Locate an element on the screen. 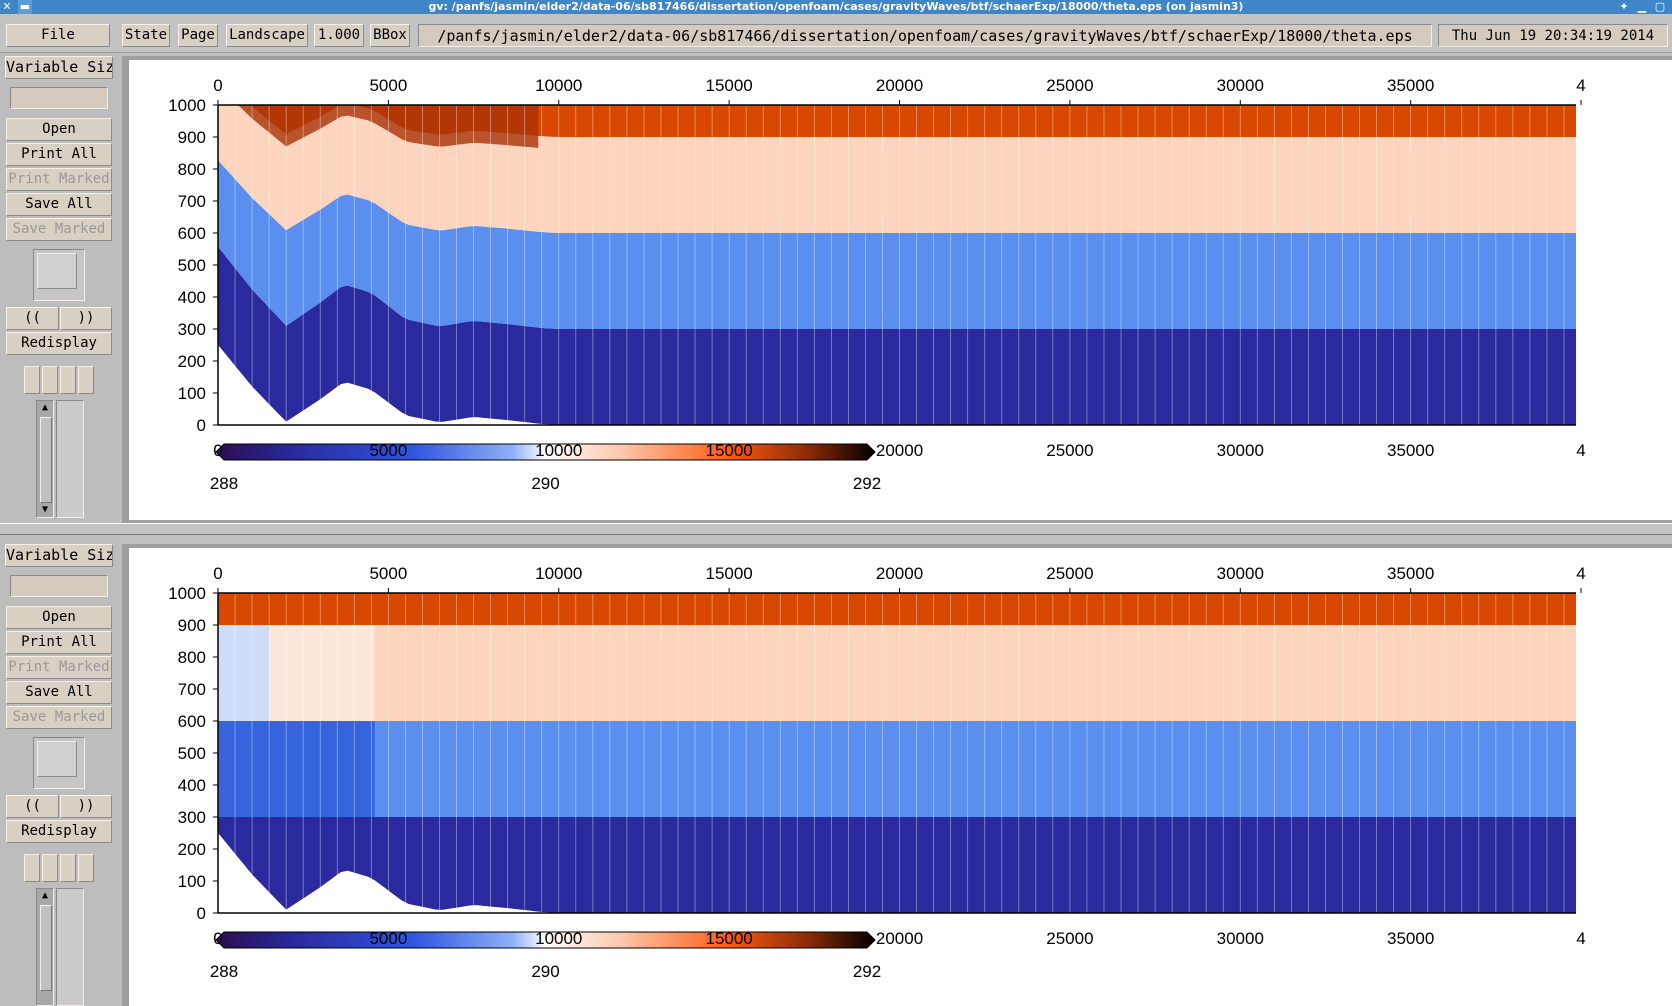  minimize-icon: ▁ is located at coordinates (1642, 6).